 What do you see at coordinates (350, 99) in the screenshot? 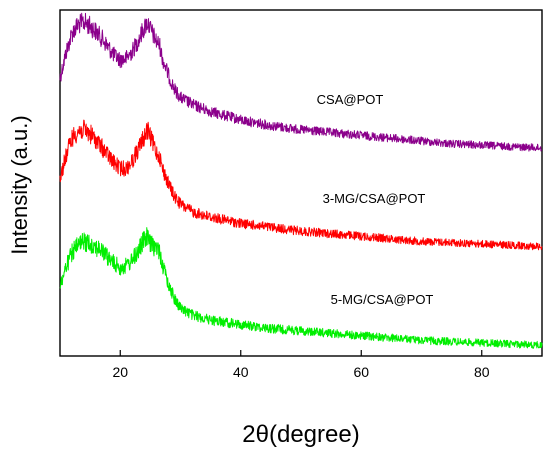
I see `series-label-csa-pot: CSA@POT` at bounding box center [350, 99].